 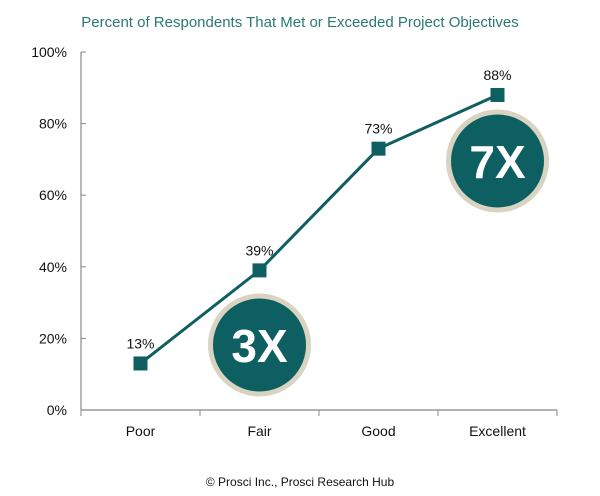 I want to click on y-tick-label: 60%, so click(x=53, y=195).